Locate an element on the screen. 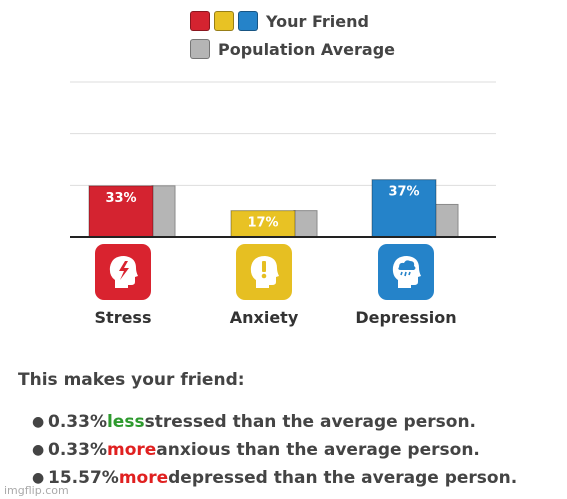 Image resolution: width=567 pixels, height=499 pixels. anxious-head-icon is located at coordinates (264, 272).